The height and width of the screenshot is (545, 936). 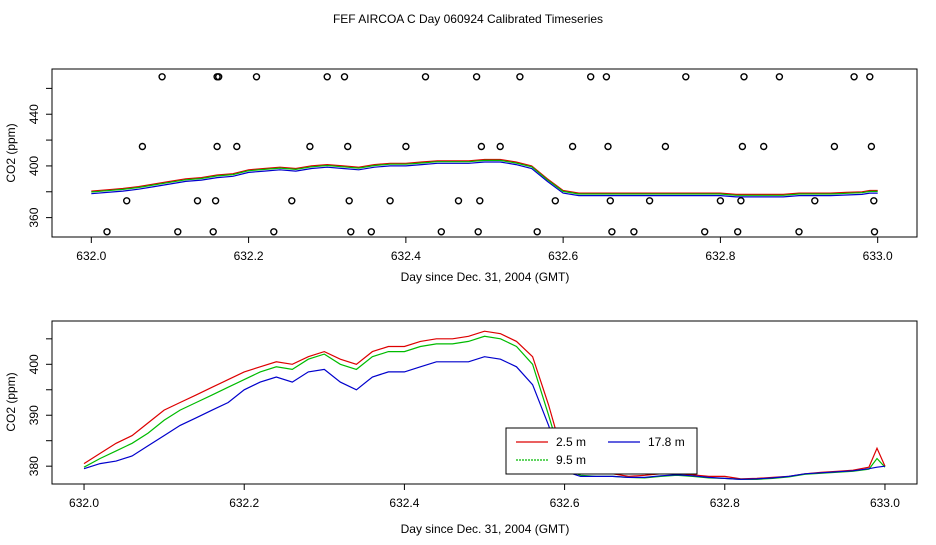 What do you see at coordinates (404, 503) in the screenshot?
I see `bottom-xtick-label: 632.4` at bounding box center [404, 503].